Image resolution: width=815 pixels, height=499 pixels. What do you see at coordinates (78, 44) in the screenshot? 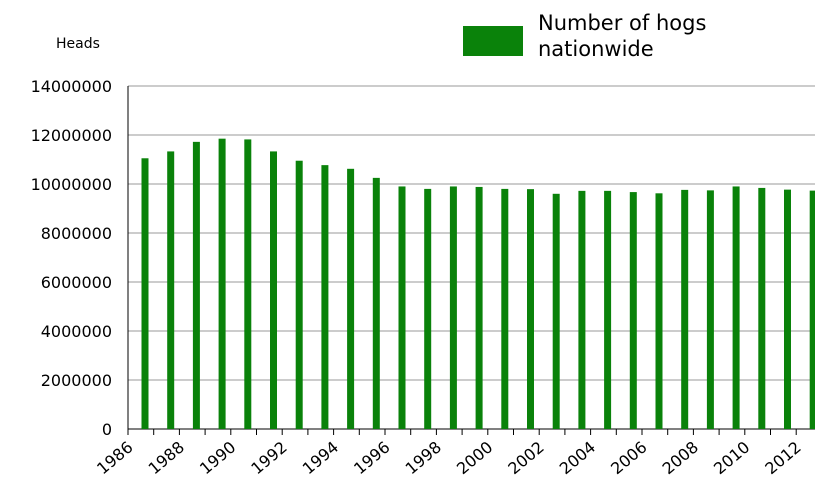
I see `y-axis-label: Heads` at bounding box center [78, 44].